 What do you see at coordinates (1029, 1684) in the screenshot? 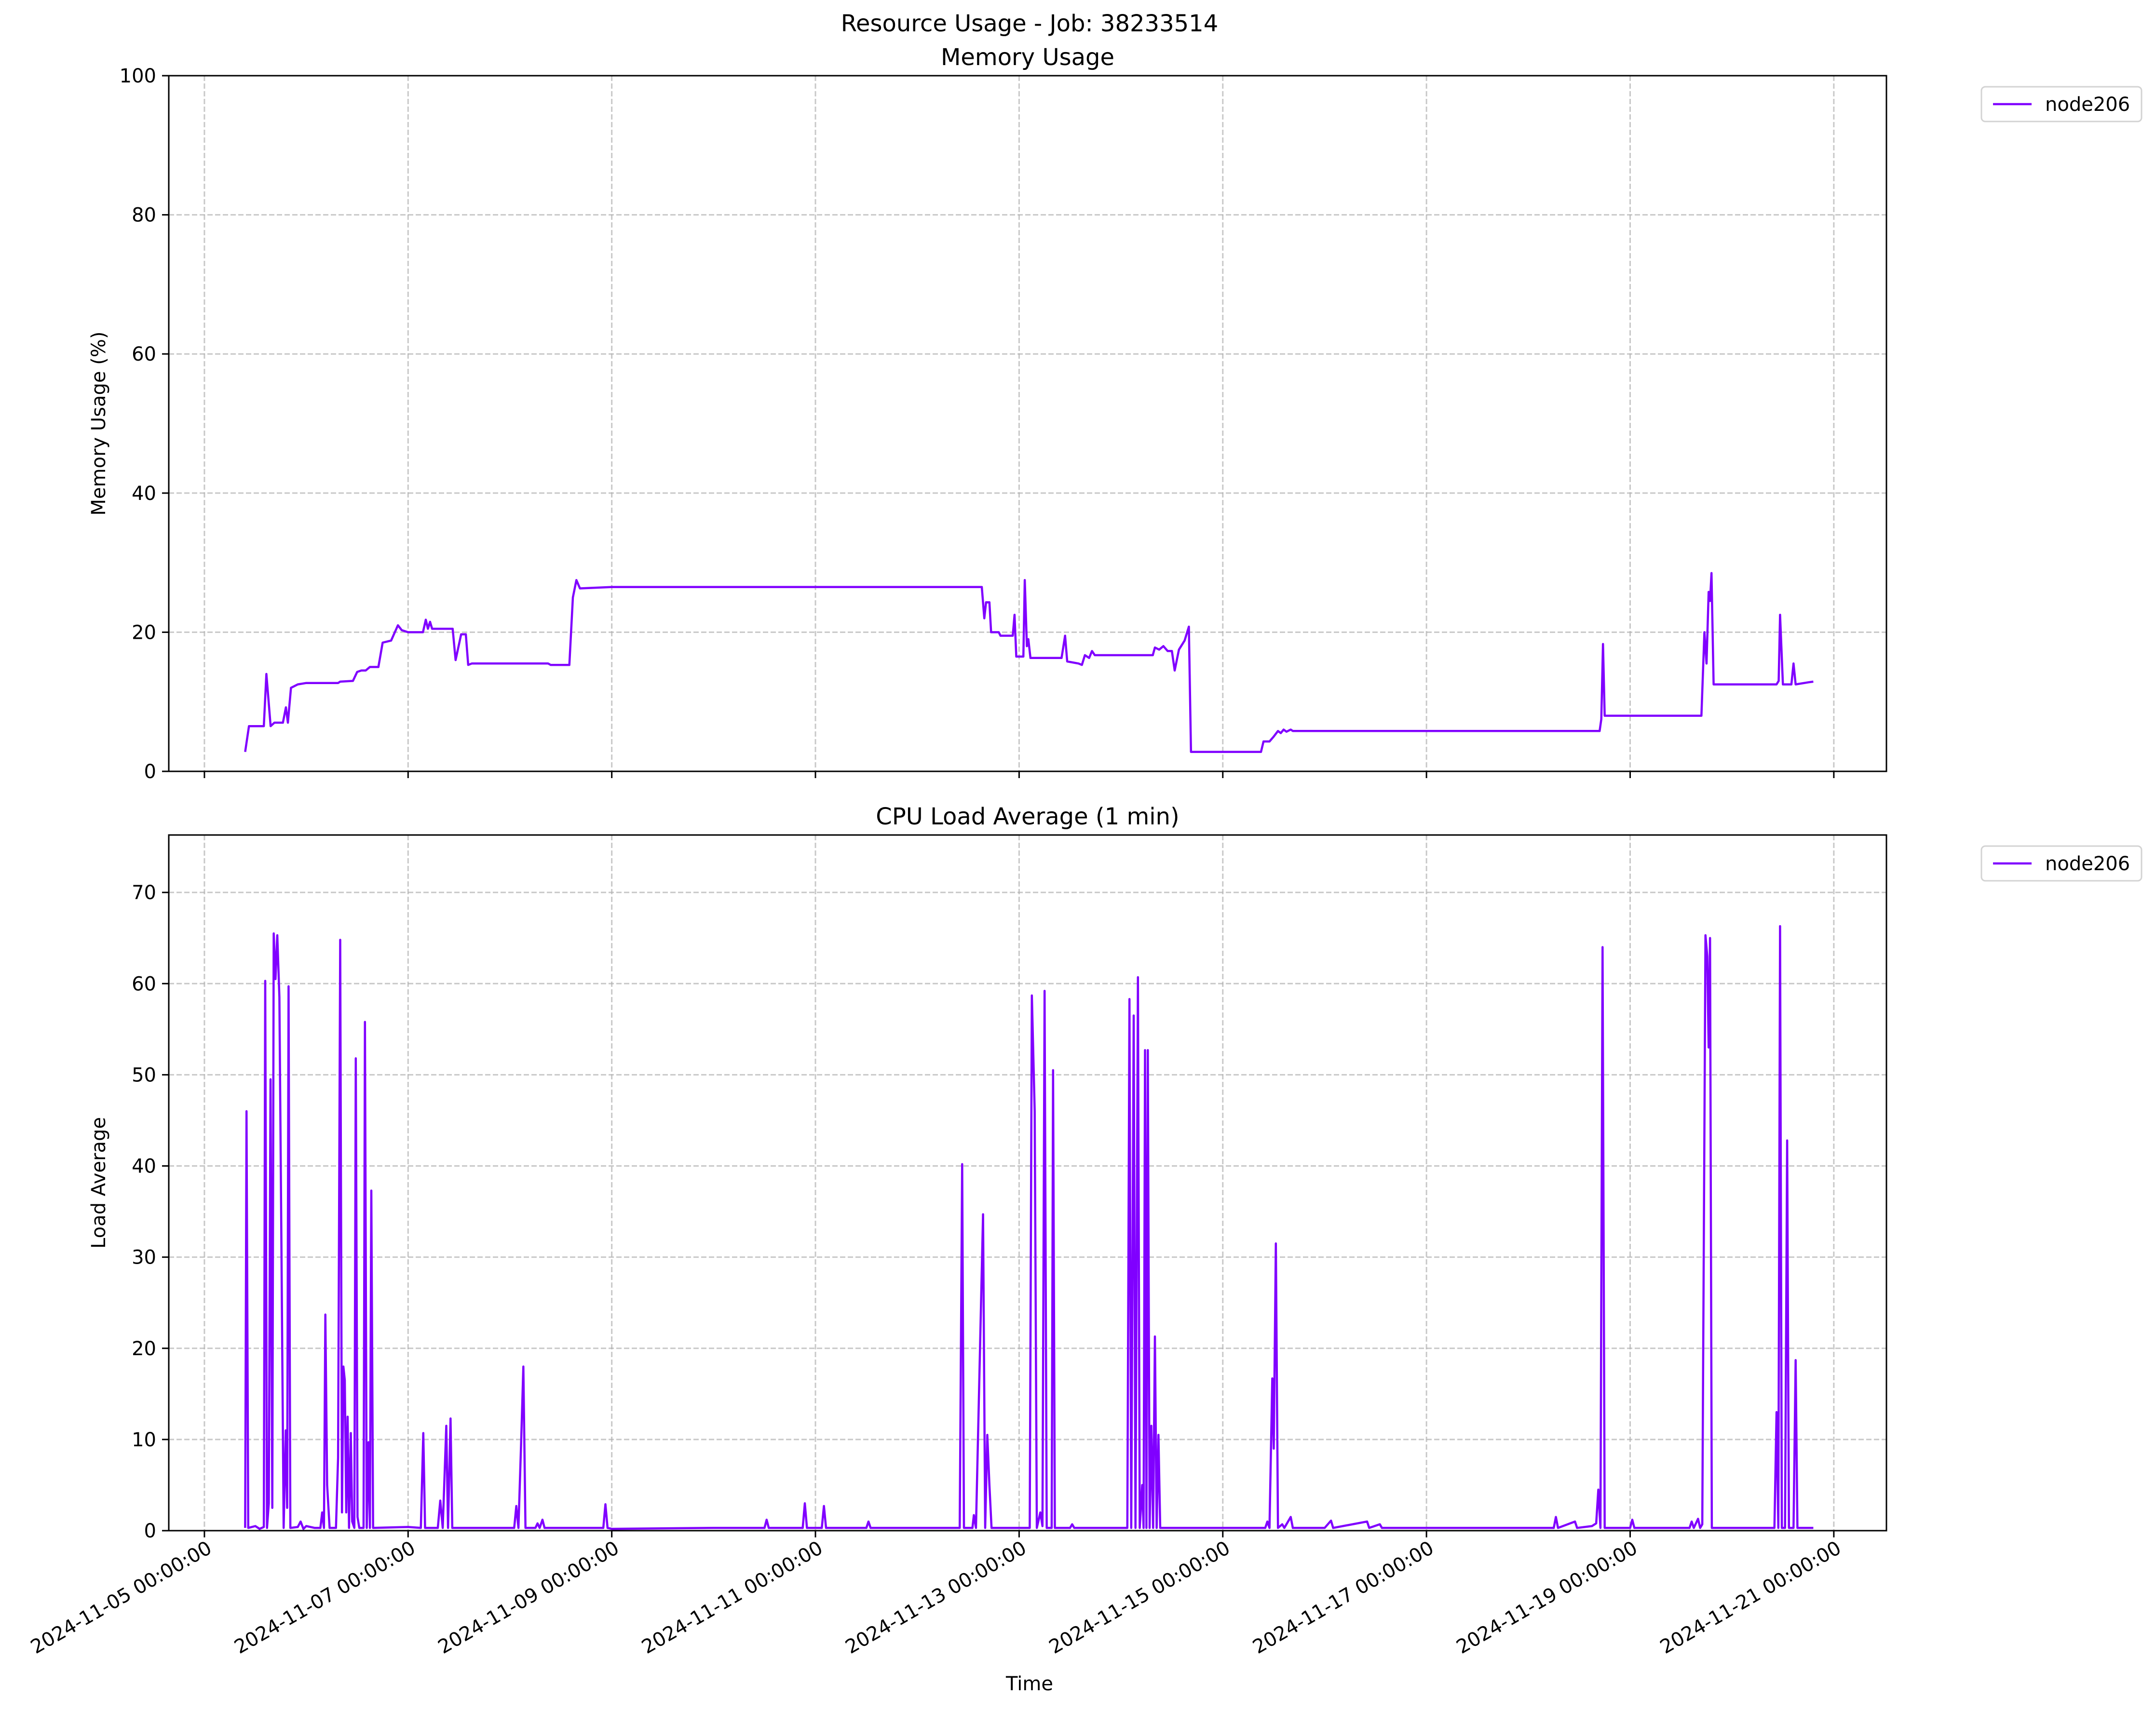
I see `x-axis-label: Time` at bounding box center [1029, 1684].